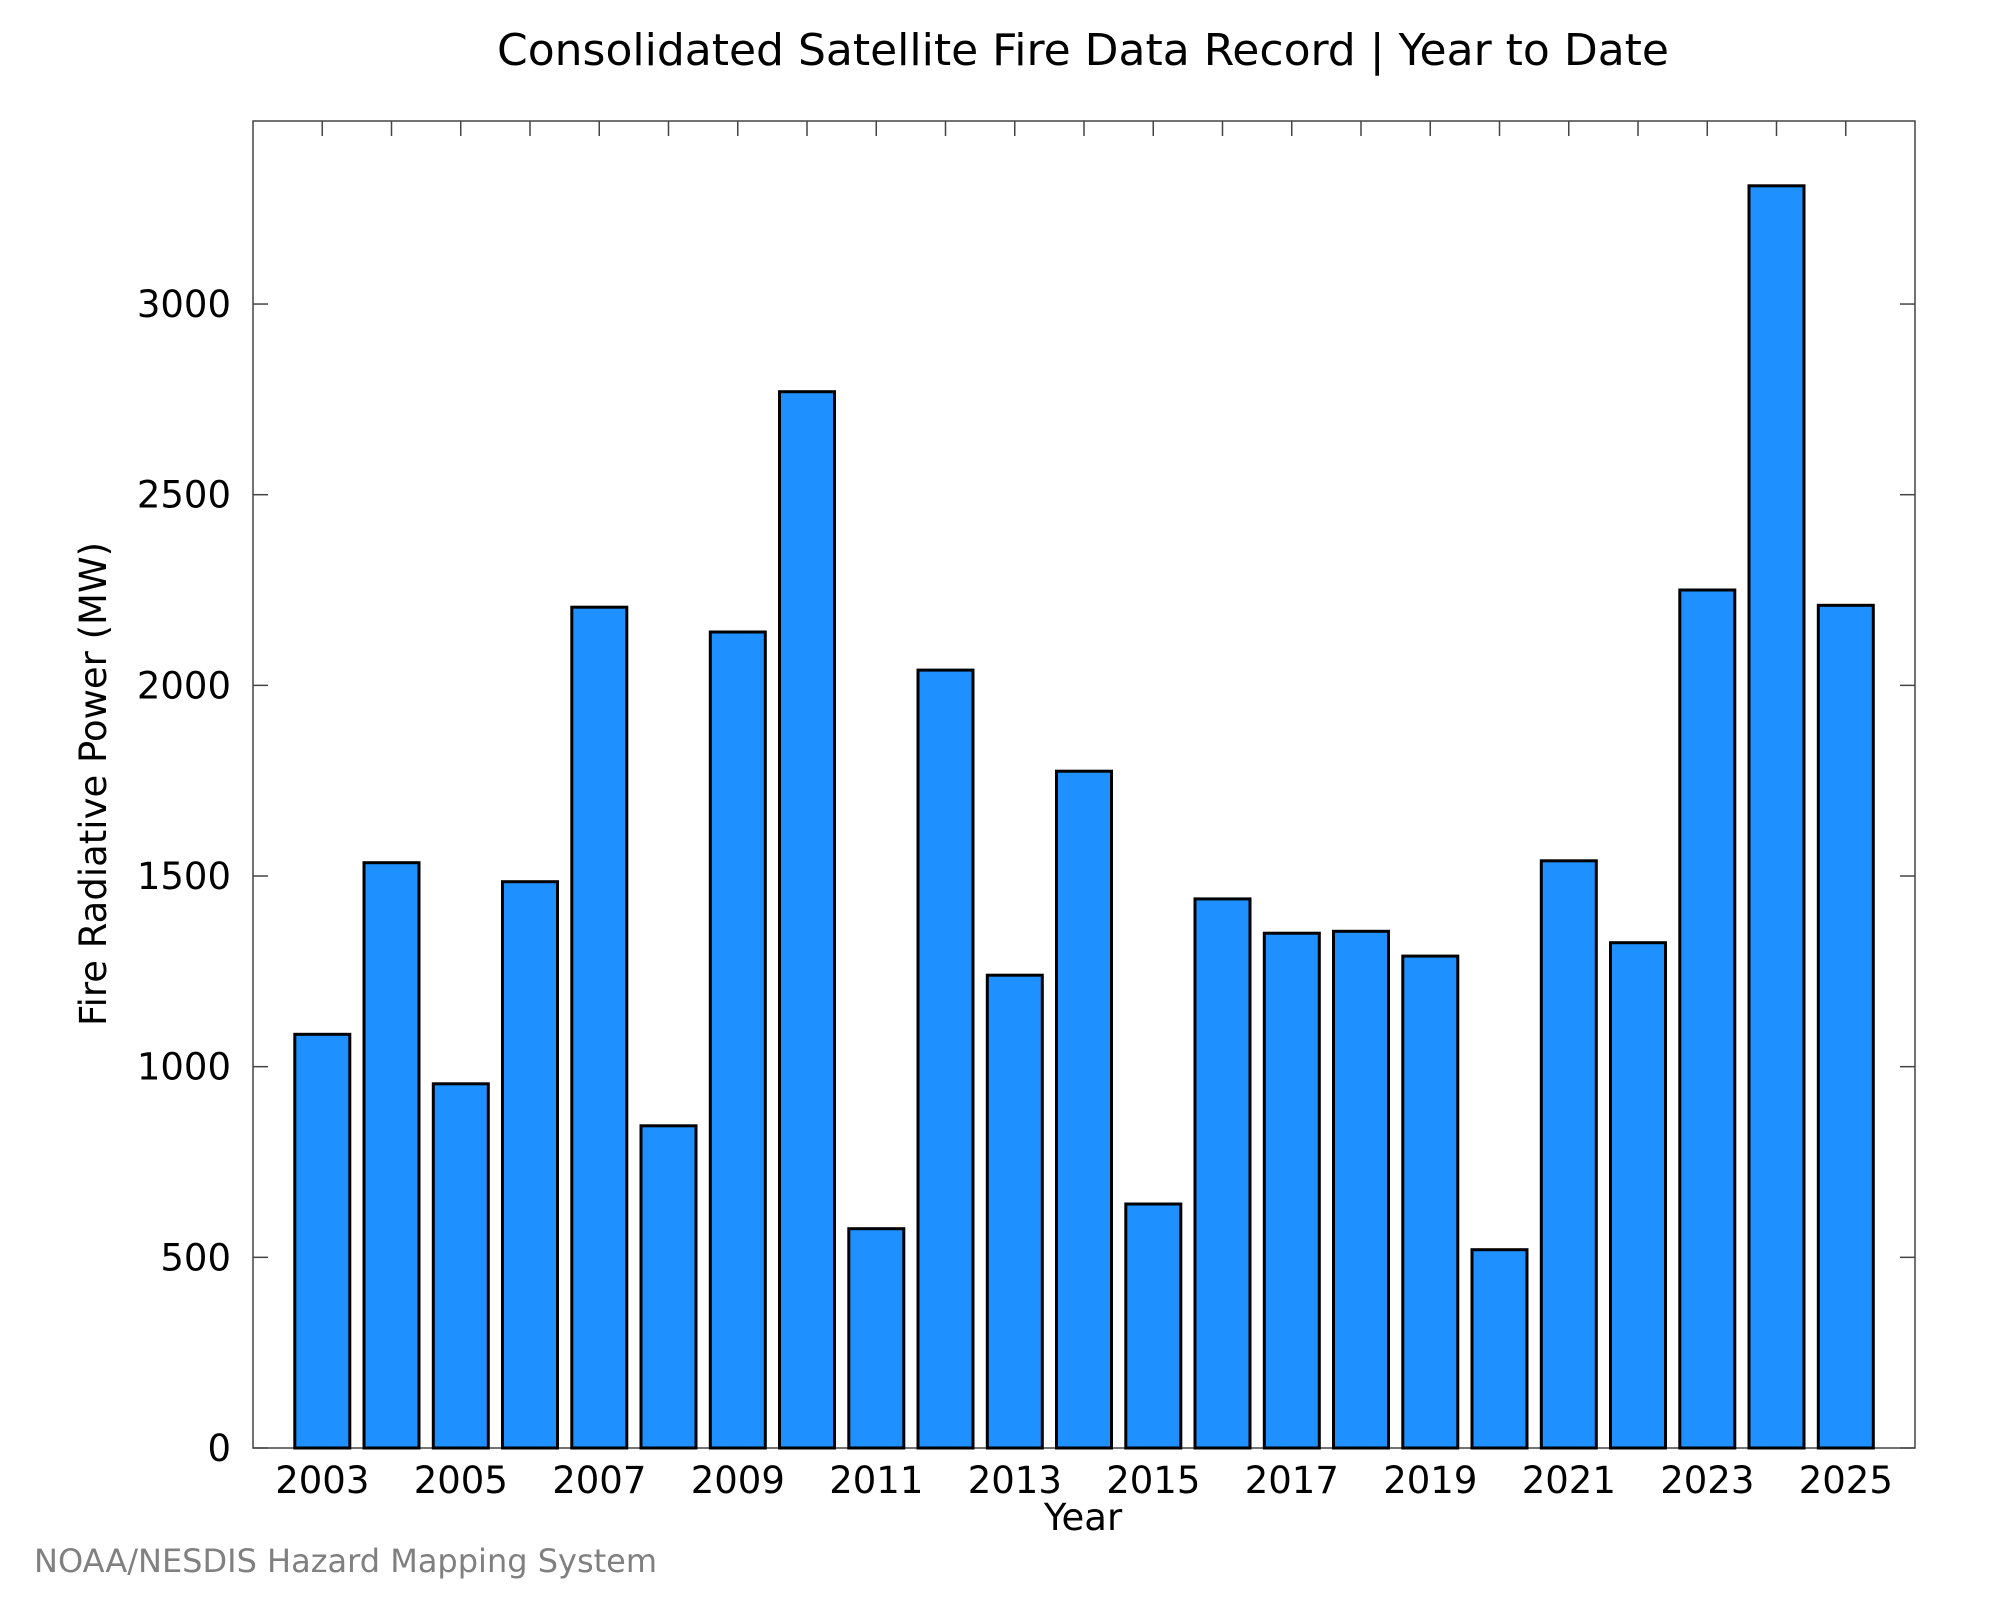  What do you see at coordinates (345, 1561) in the screenshot?
I see `credit-text: NOAA/NESDIS Hazard Mapping System` at bounding box center [345, 1561].